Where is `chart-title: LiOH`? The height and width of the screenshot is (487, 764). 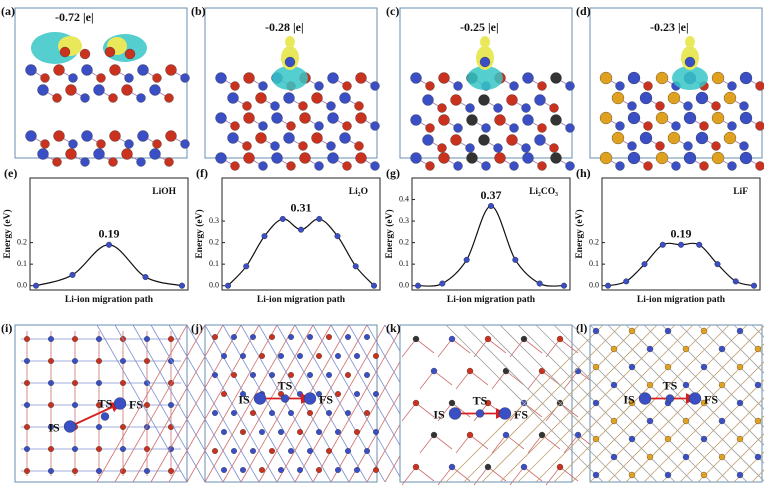 chart-title: LiOH is located at coordinates (164, 192).